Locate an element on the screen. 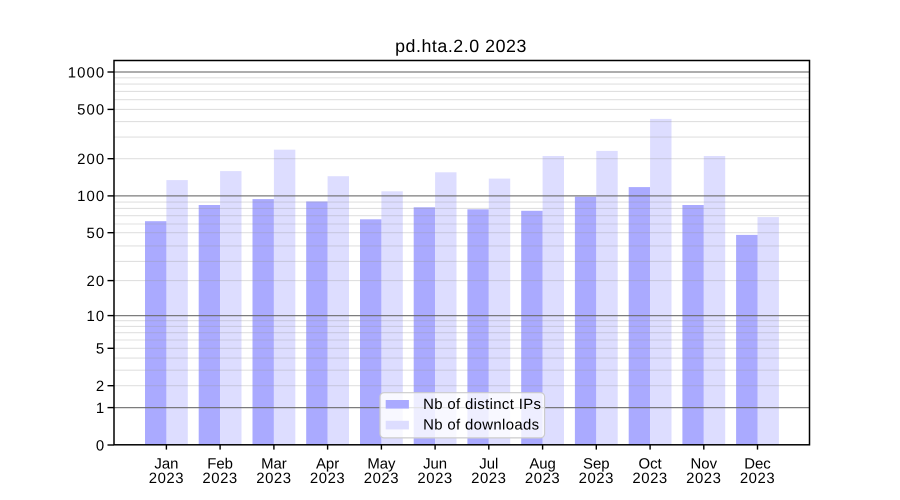 The height and width of the screenshot is (500, 900). svg-text: Aug is located at coordinates (542, 465).